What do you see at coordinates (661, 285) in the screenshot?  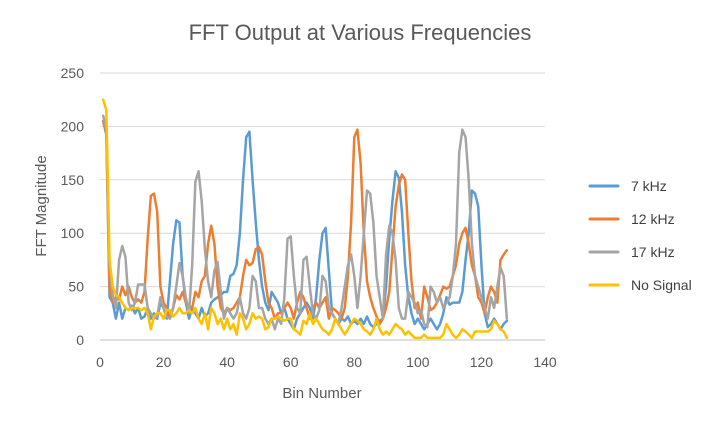 I see `legend-label-no-signal: No Signal` at bounding box center [661, 285].